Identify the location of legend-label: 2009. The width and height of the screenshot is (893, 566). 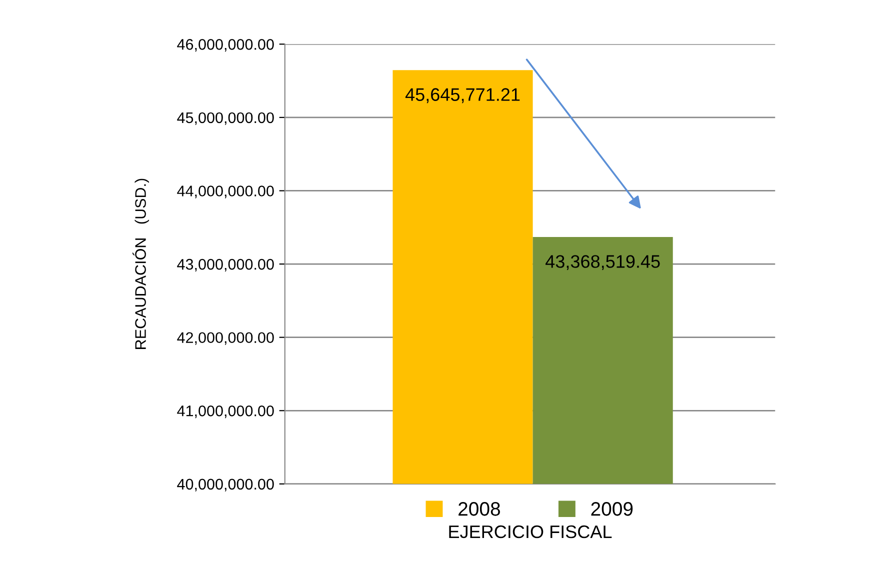
(612, 509).